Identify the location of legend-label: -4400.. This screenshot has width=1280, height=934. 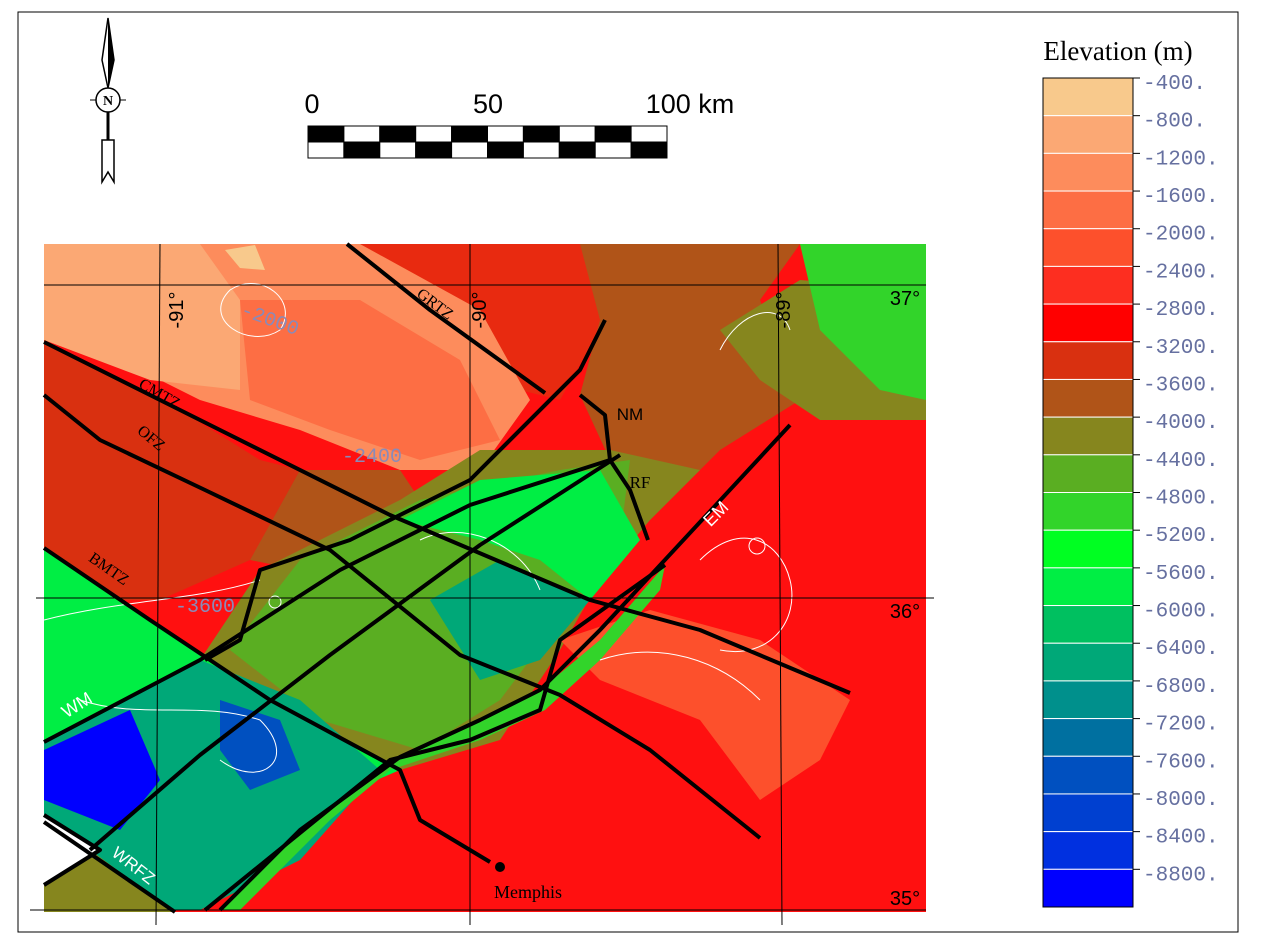
(1181, 461).